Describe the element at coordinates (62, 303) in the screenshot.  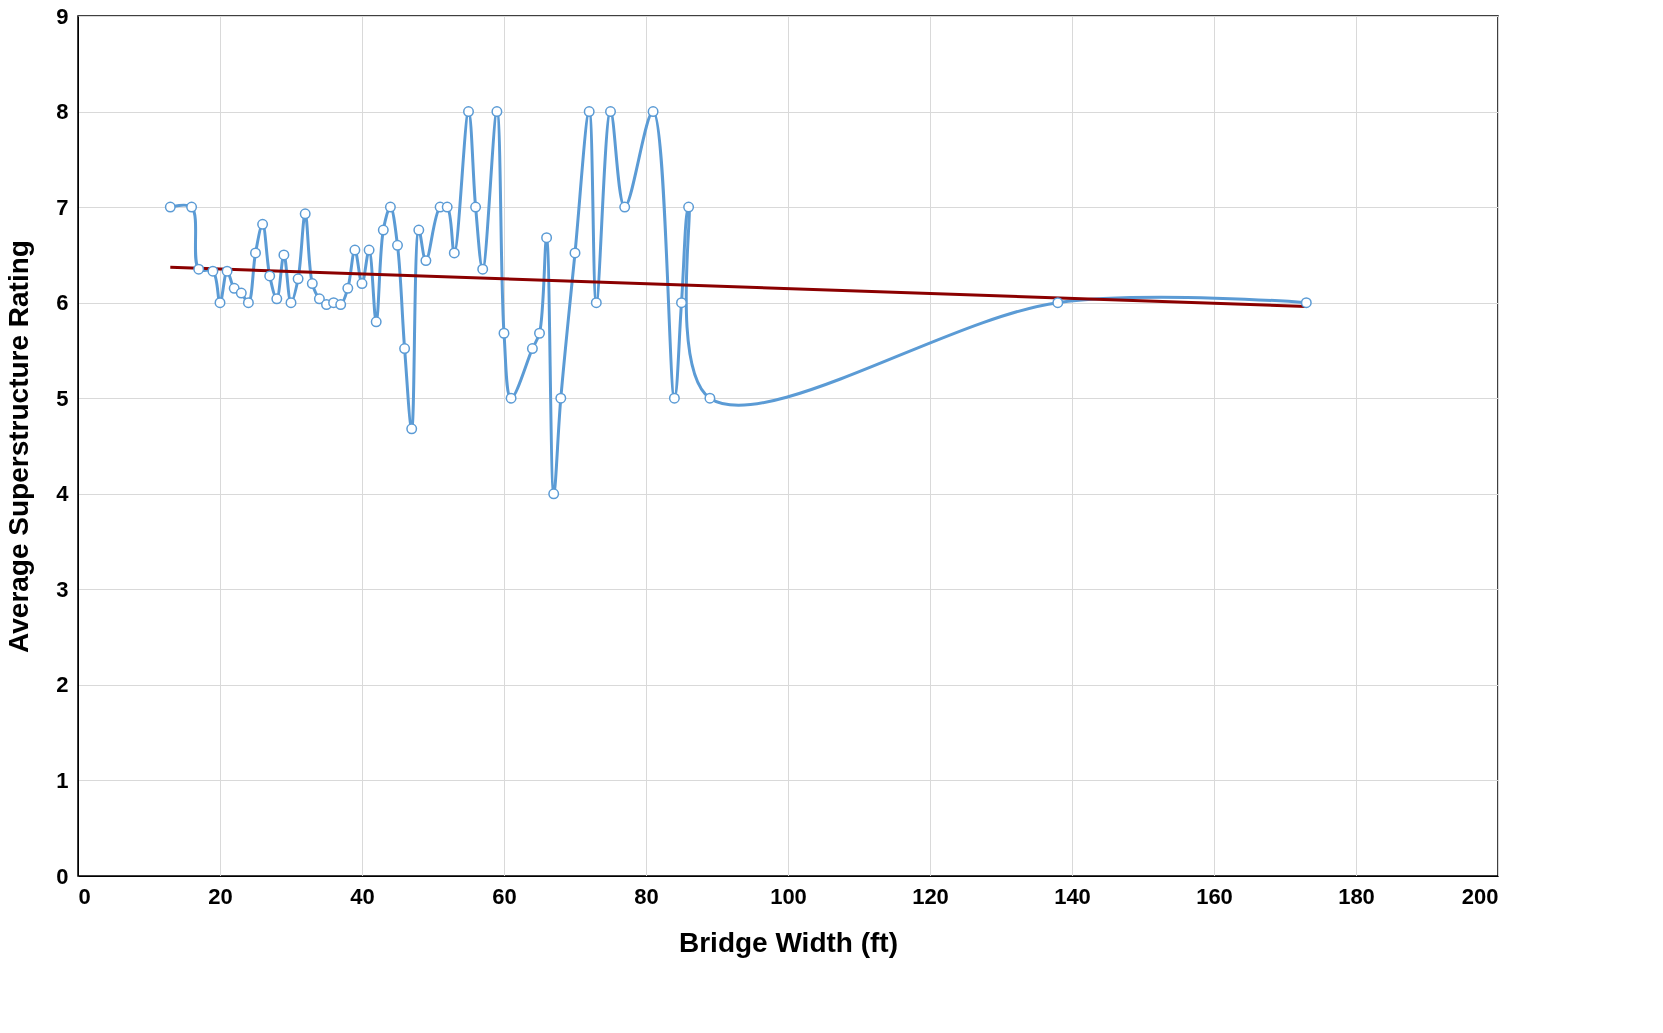
I see `y-tick-label: 6` at that location.